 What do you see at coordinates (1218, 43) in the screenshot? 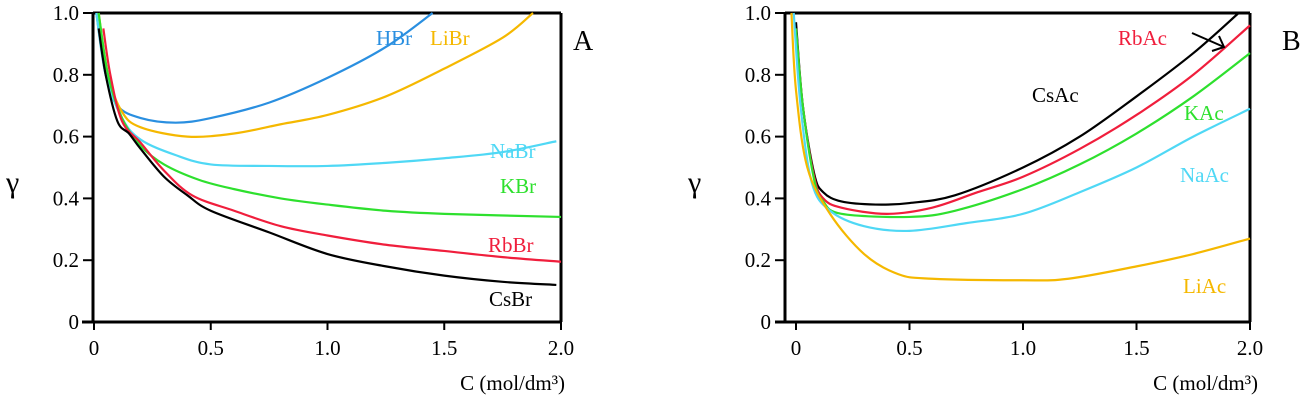
I see `arrow-head-icon` at bounding box center [1218, 43].